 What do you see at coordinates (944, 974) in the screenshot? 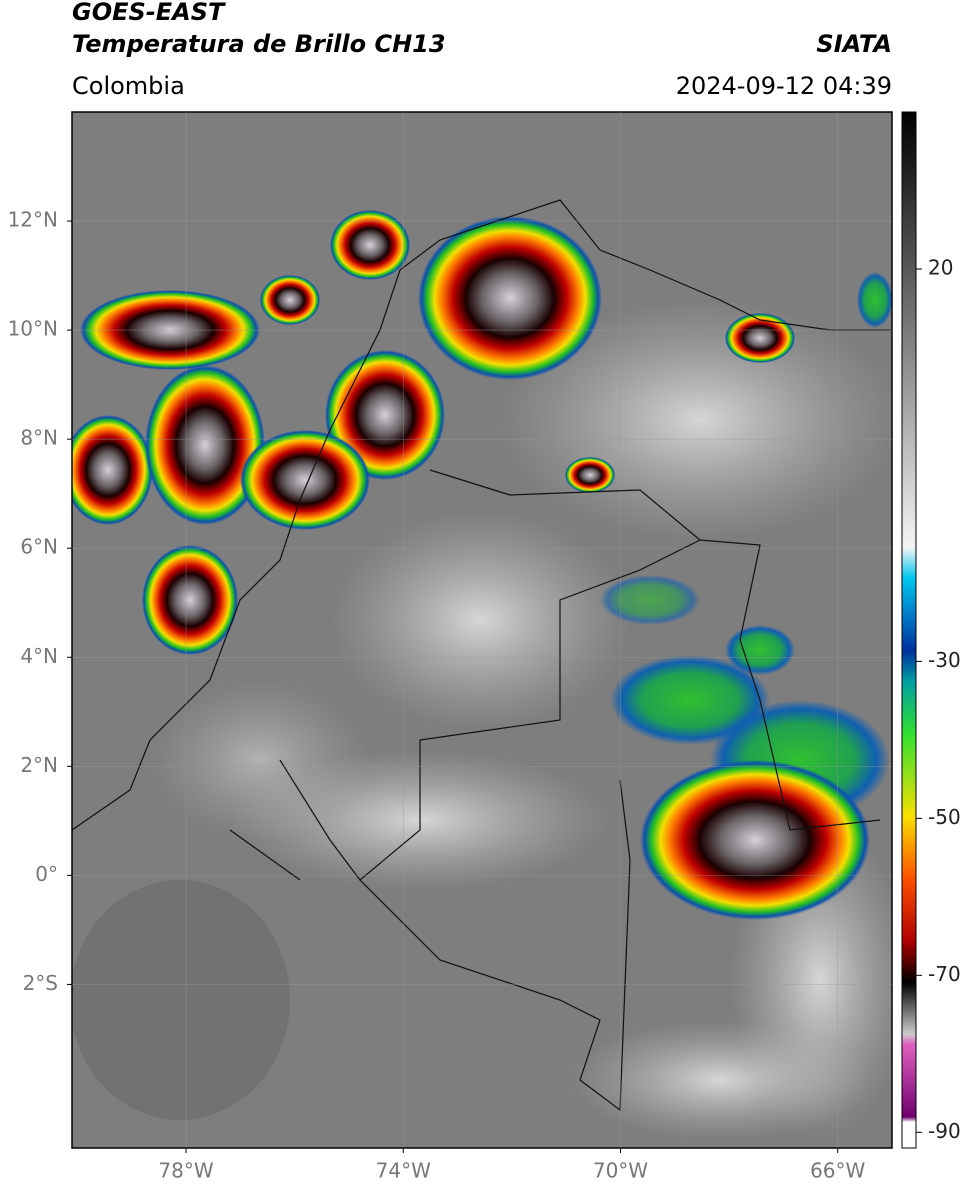
I see `colorbar-tick-label: -70` at bounding box center [944, 974].